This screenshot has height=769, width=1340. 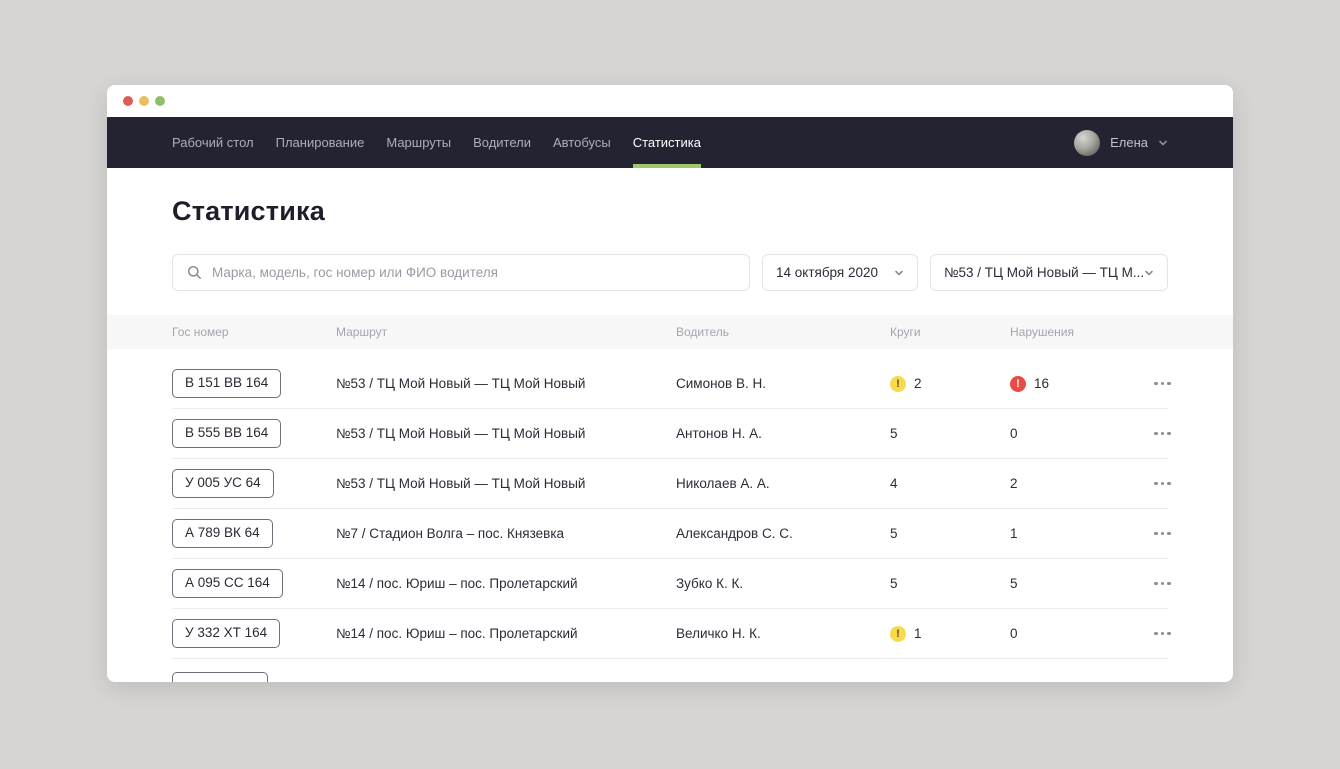 What do you see at coordinates (227, 583) in the screenshot?
I see `plate-badge: А 095 СС 164` at bounding box center [227, 583].